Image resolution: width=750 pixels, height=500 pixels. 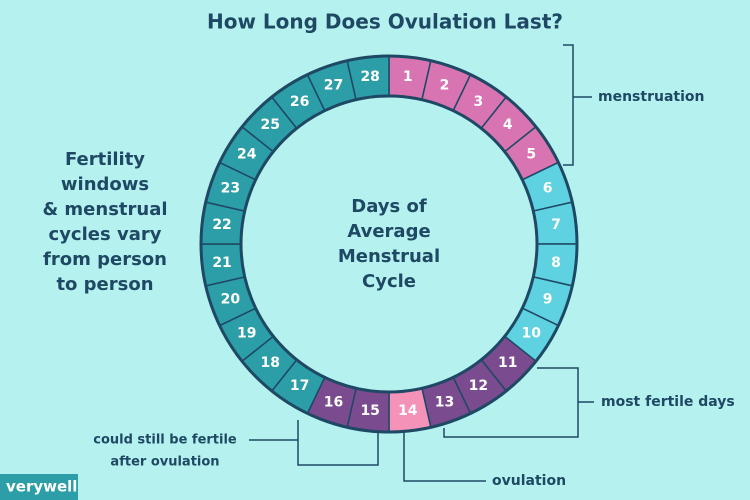 What do you see at coordinates (507, 363) in the screenshot?
I see `day-number: 11` at bounding box center [507, 363].